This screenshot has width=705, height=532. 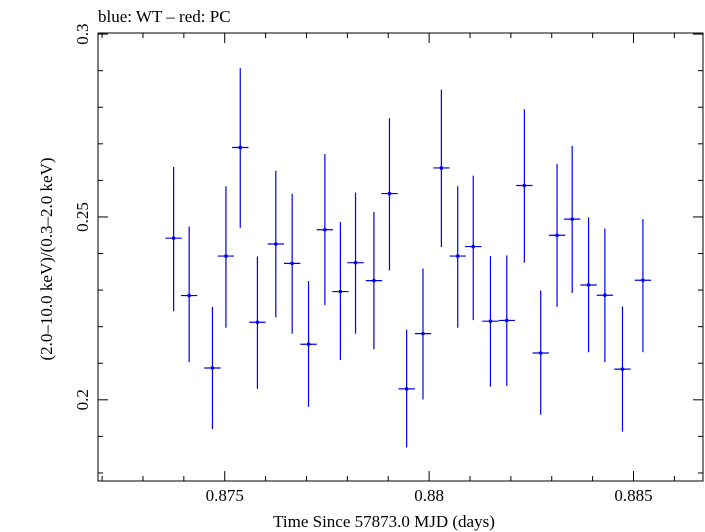 What do you see at coordinates (46, 258) in the screenshot?
I see `y-axis-label: (2.0–10.0 keV)/(0.3–2.0 keV)` at bounding box center [46, 258].